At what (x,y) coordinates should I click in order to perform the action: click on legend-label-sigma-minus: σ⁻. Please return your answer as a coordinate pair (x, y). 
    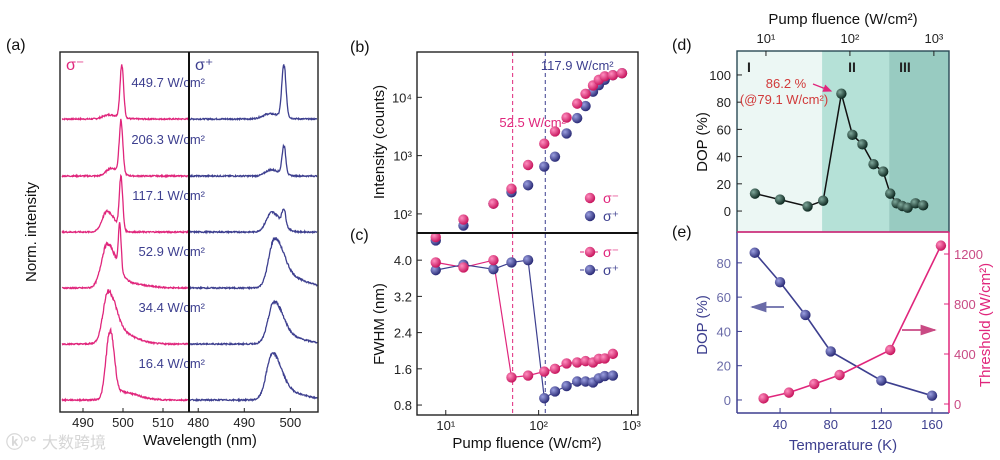
    Looking at the image, I should click on (611, 198).